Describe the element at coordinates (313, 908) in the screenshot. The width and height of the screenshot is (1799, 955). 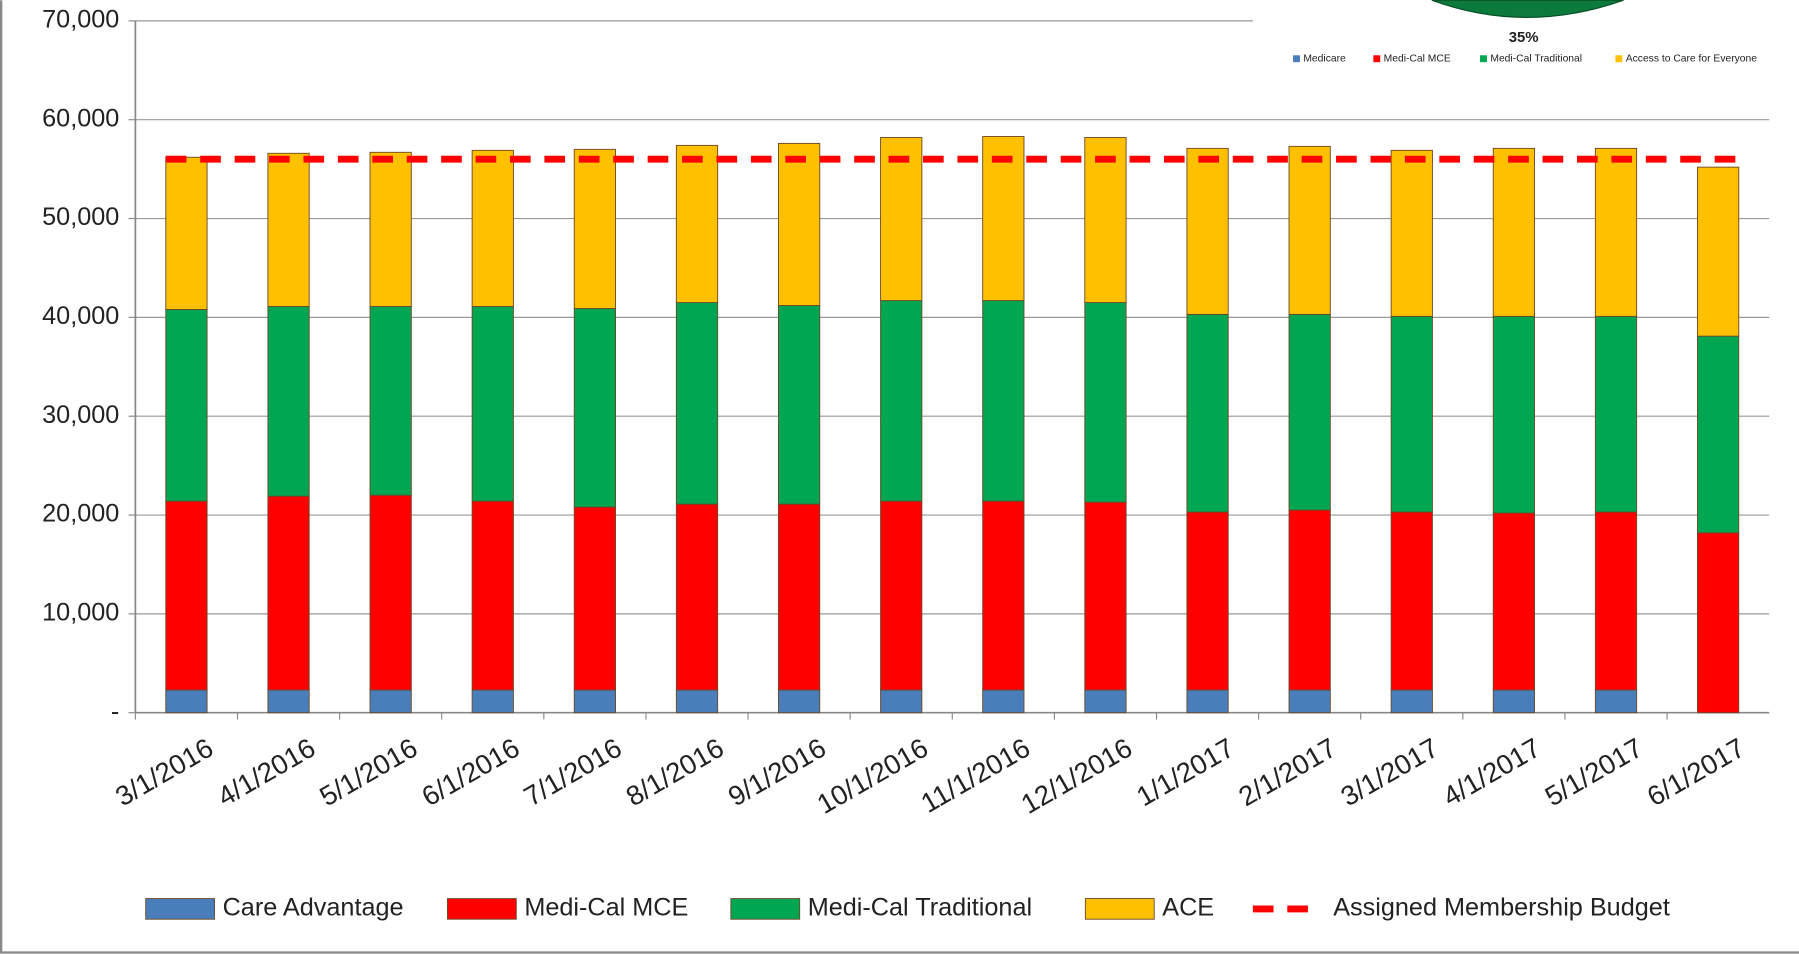
I see `legend-label: Care Advantage` at that location.